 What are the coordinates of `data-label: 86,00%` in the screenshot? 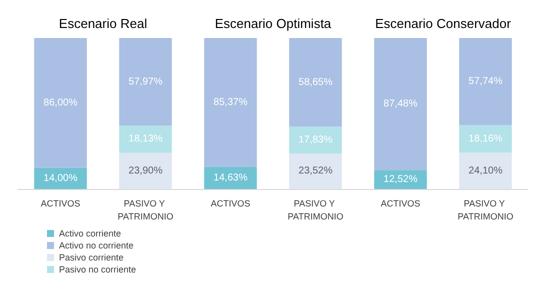 It's located at (61, 102).